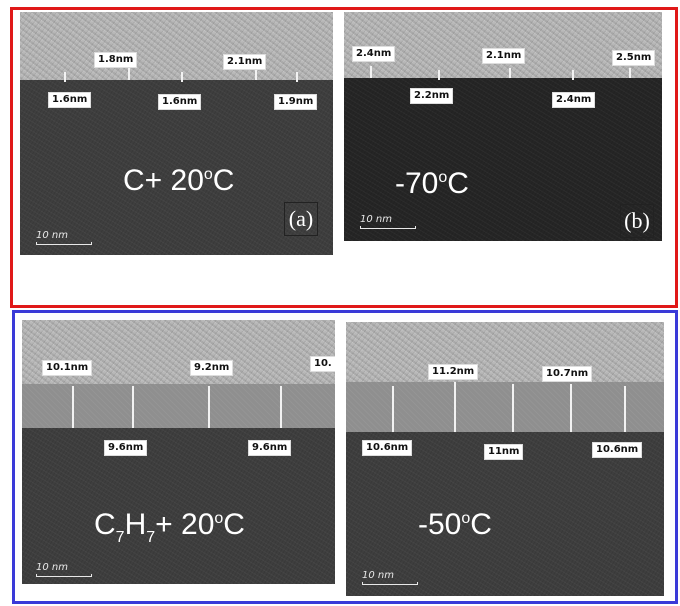 Image resolution: width=680 pixels, height=606 pixels. What do you see at coordinates (440, 524) in the screenshot?
I see `condition-text: -50` at bounding box center [440, 524].